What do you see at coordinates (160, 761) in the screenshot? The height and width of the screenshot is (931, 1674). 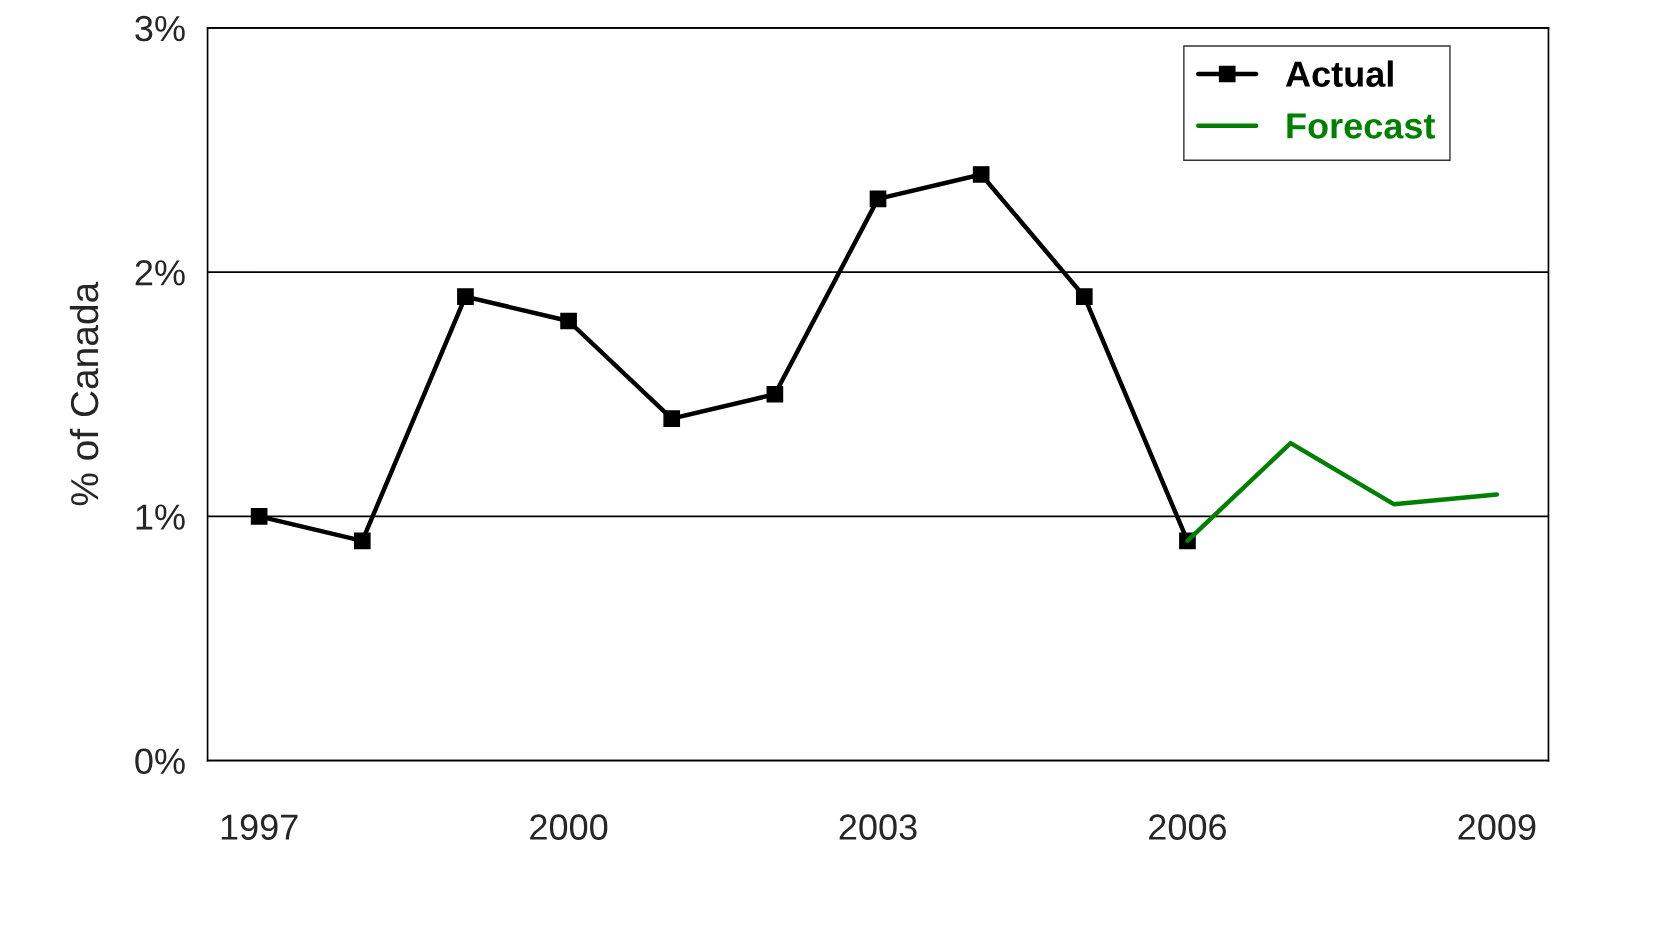 I see `y-tick-label: 0%` at bounding box center [160, 761].